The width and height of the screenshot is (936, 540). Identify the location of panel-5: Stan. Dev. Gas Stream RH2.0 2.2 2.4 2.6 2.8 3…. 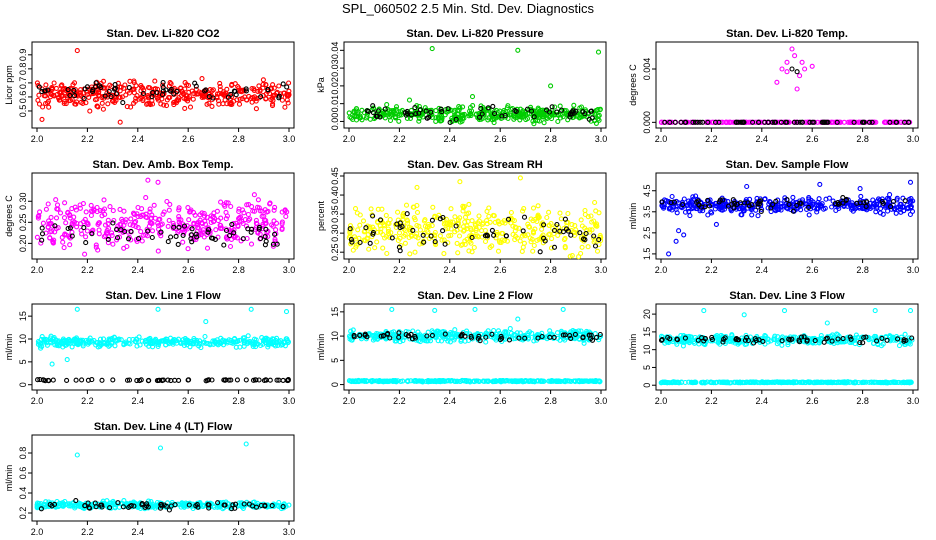
(461, 217).